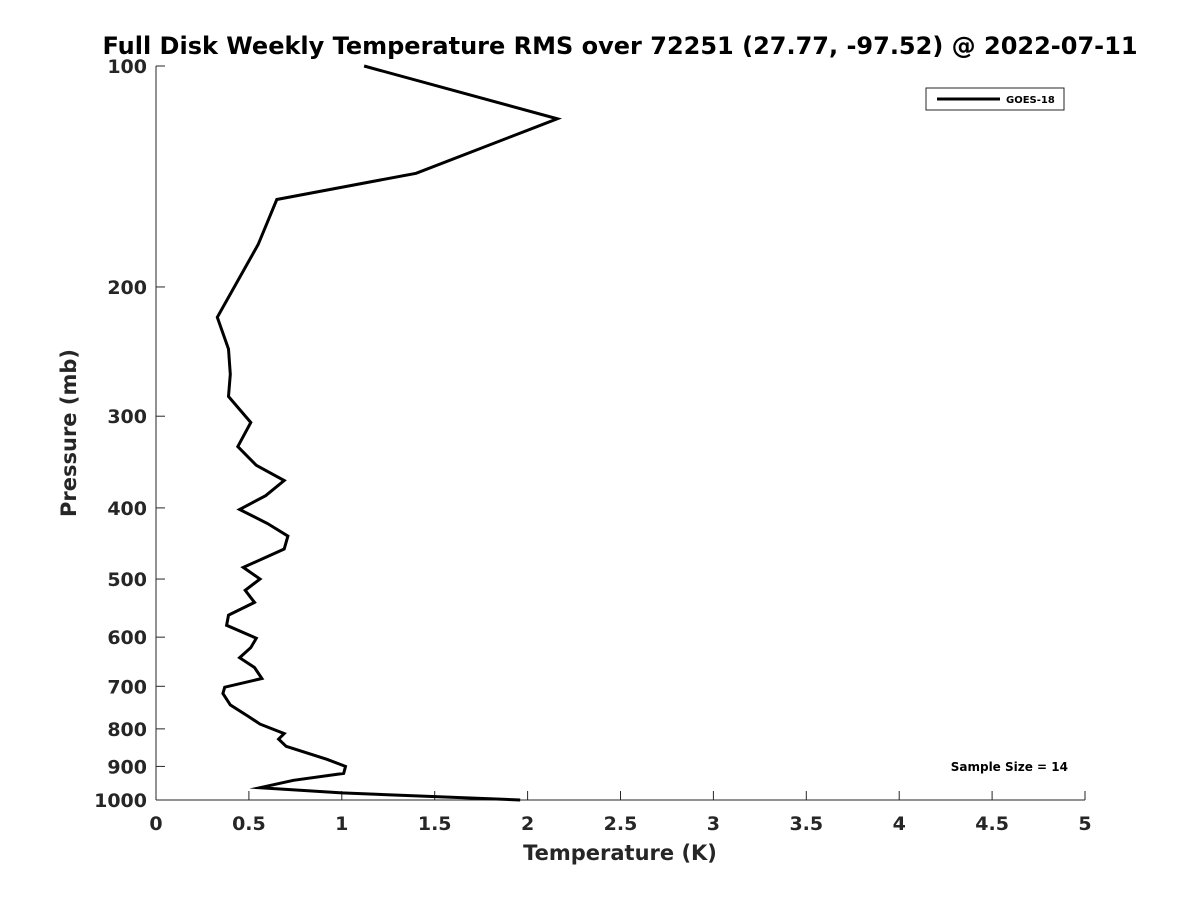 The image size is (1200, 900). I want to click on legend-label-goes-18: GOES-18, so click(1030, 100).